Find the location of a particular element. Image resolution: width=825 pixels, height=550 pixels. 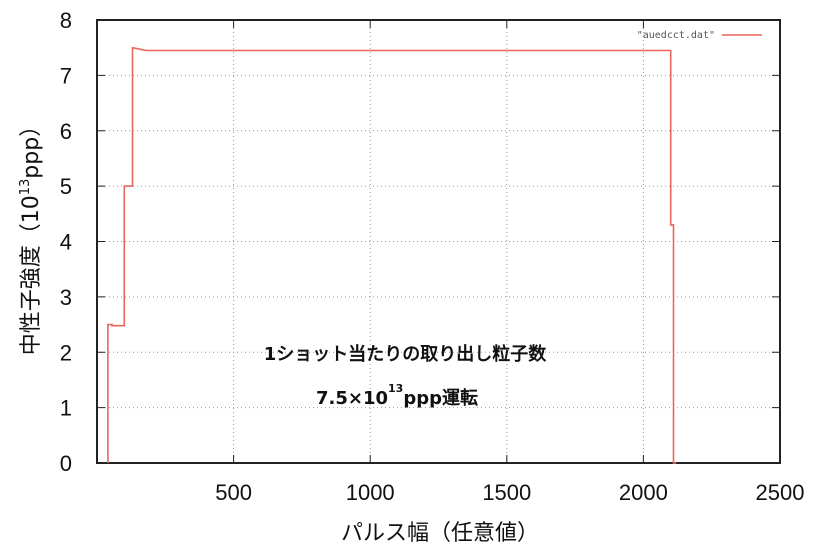

x-tick-labels: 500 1000 1500 2000 2500 is located at coordinates (509, 492).